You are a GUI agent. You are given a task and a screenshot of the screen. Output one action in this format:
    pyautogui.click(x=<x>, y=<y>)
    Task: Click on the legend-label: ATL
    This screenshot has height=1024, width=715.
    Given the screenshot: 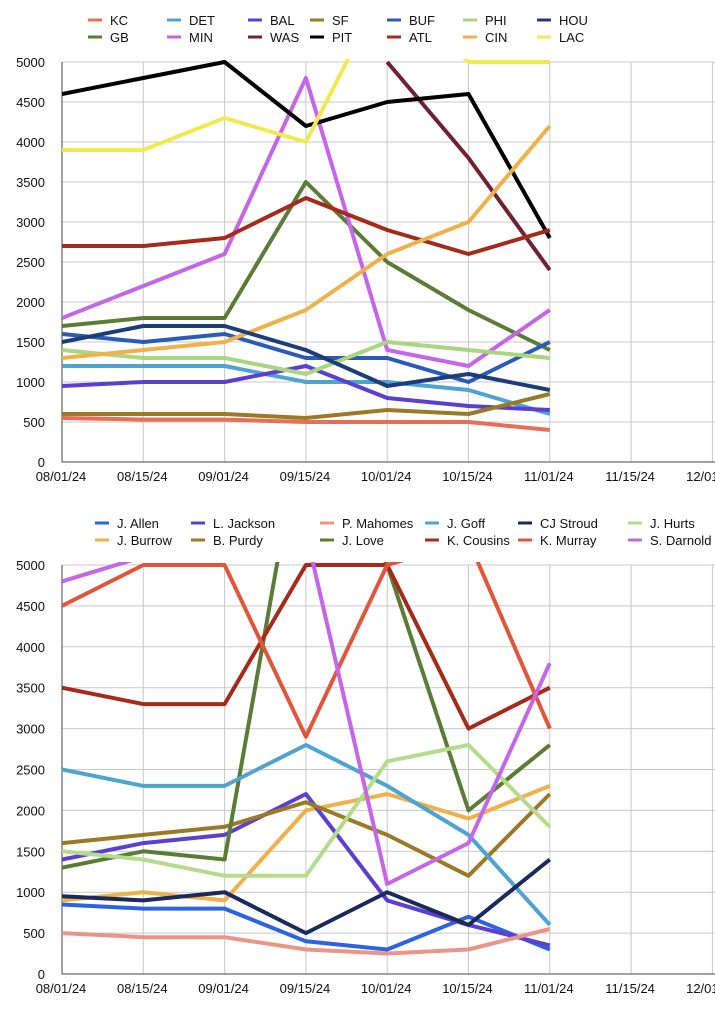 What is the action you would take?
    pyautogui.click(x=420, y=37)
    